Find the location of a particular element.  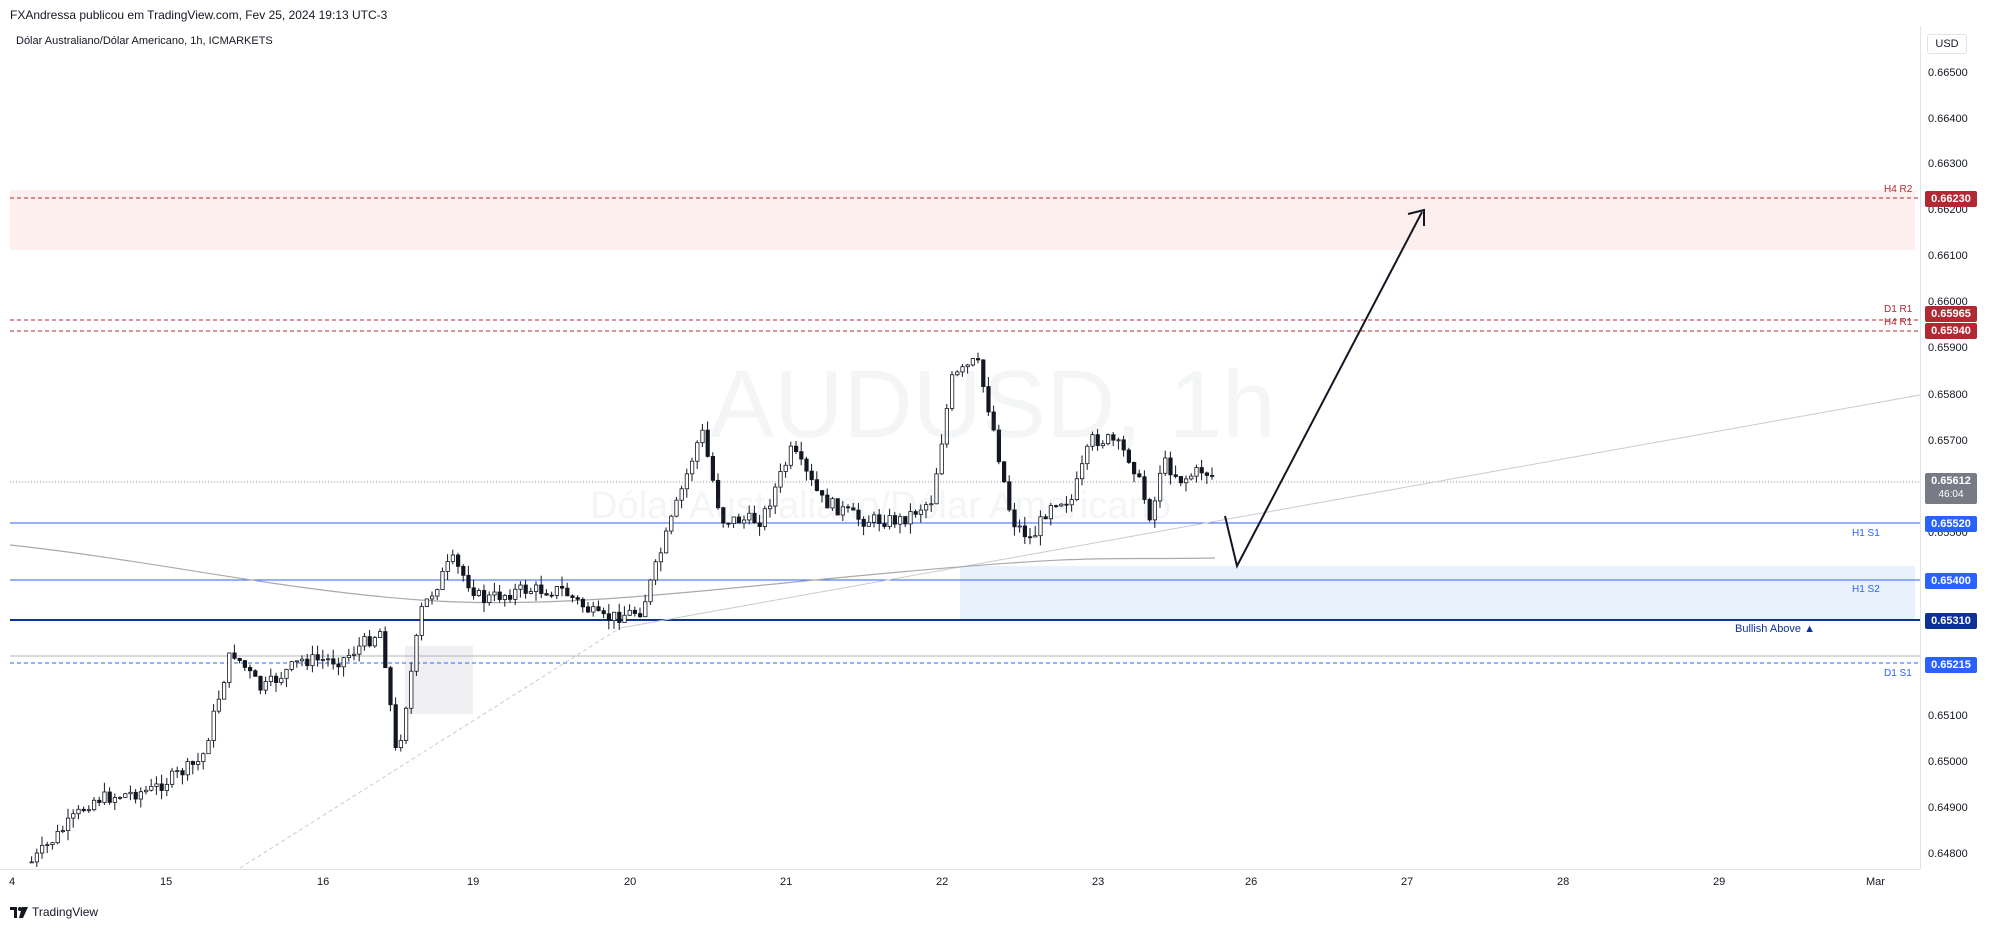

footer-brand-text: TradingView is located at coordinates (65, 912).